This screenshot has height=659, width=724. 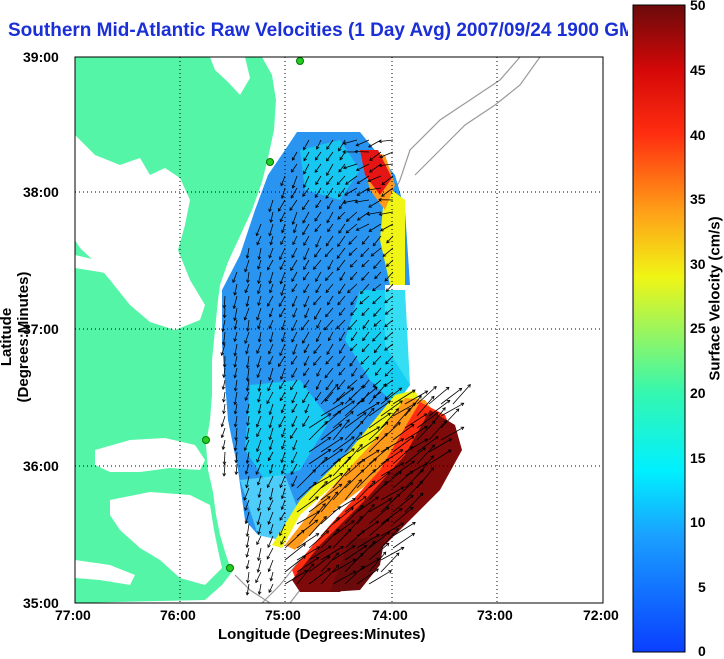 I want to click on colorbar-tick-label: 0, so click(x=702, y=651).